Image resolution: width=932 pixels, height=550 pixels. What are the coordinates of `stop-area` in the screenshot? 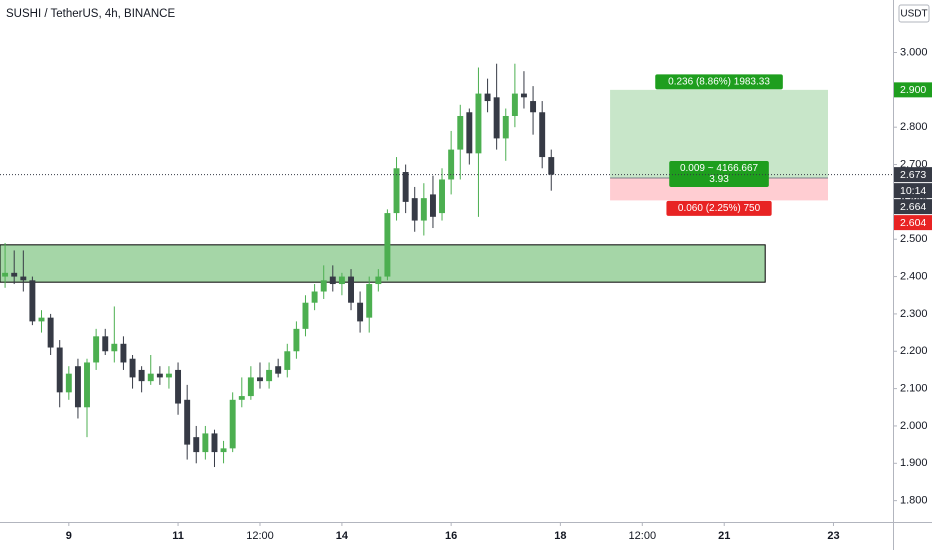 It's located at (719, 189).